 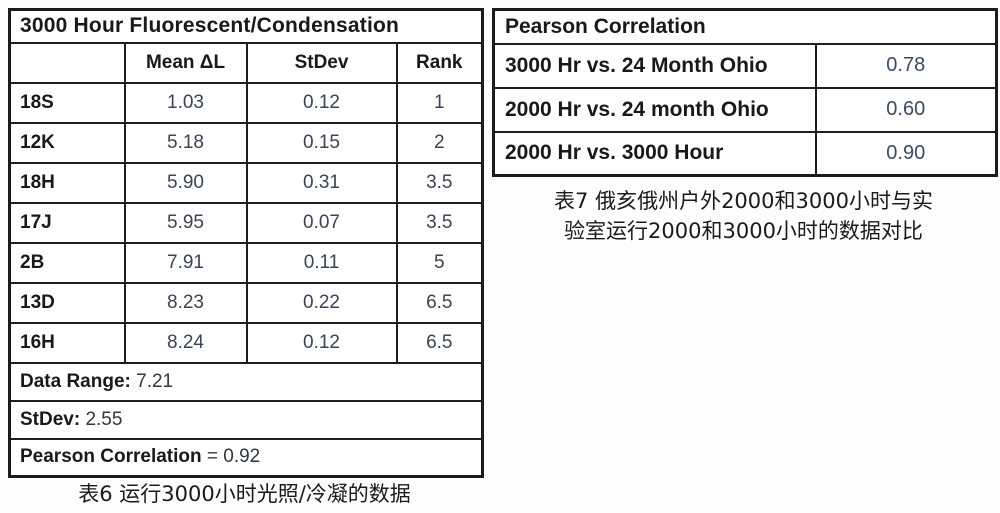 I want to click on pearson-summary-cell: Pearson Correlation = 0.92, so click(x=246, y=457).